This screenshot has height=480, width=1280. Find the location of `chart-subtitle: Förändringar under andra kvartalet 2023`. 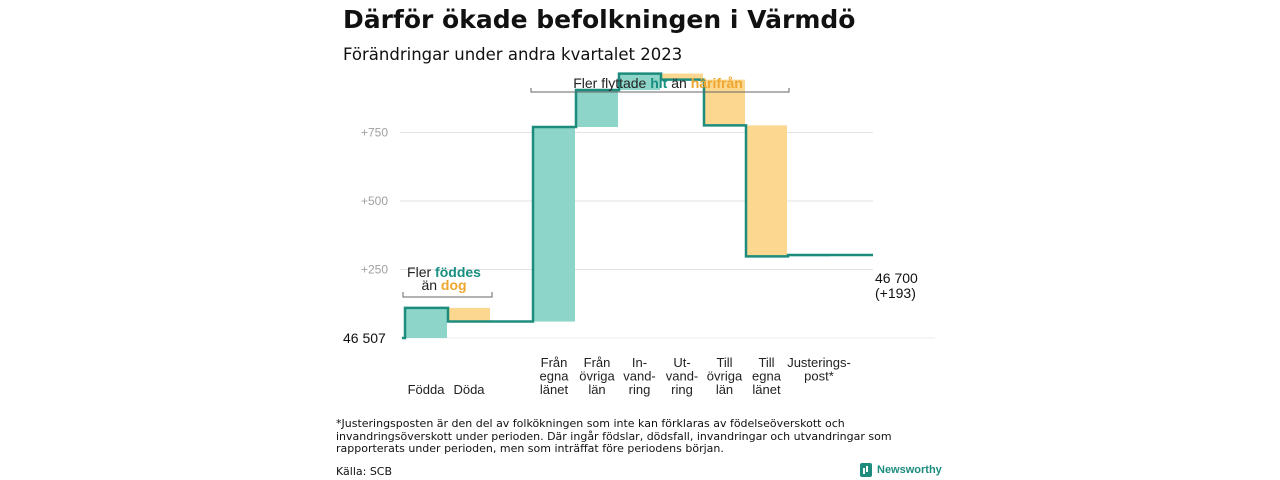

chart-subtitle: Förändringar under andra kvartalet 2023 is located at coordinates (513, 54).